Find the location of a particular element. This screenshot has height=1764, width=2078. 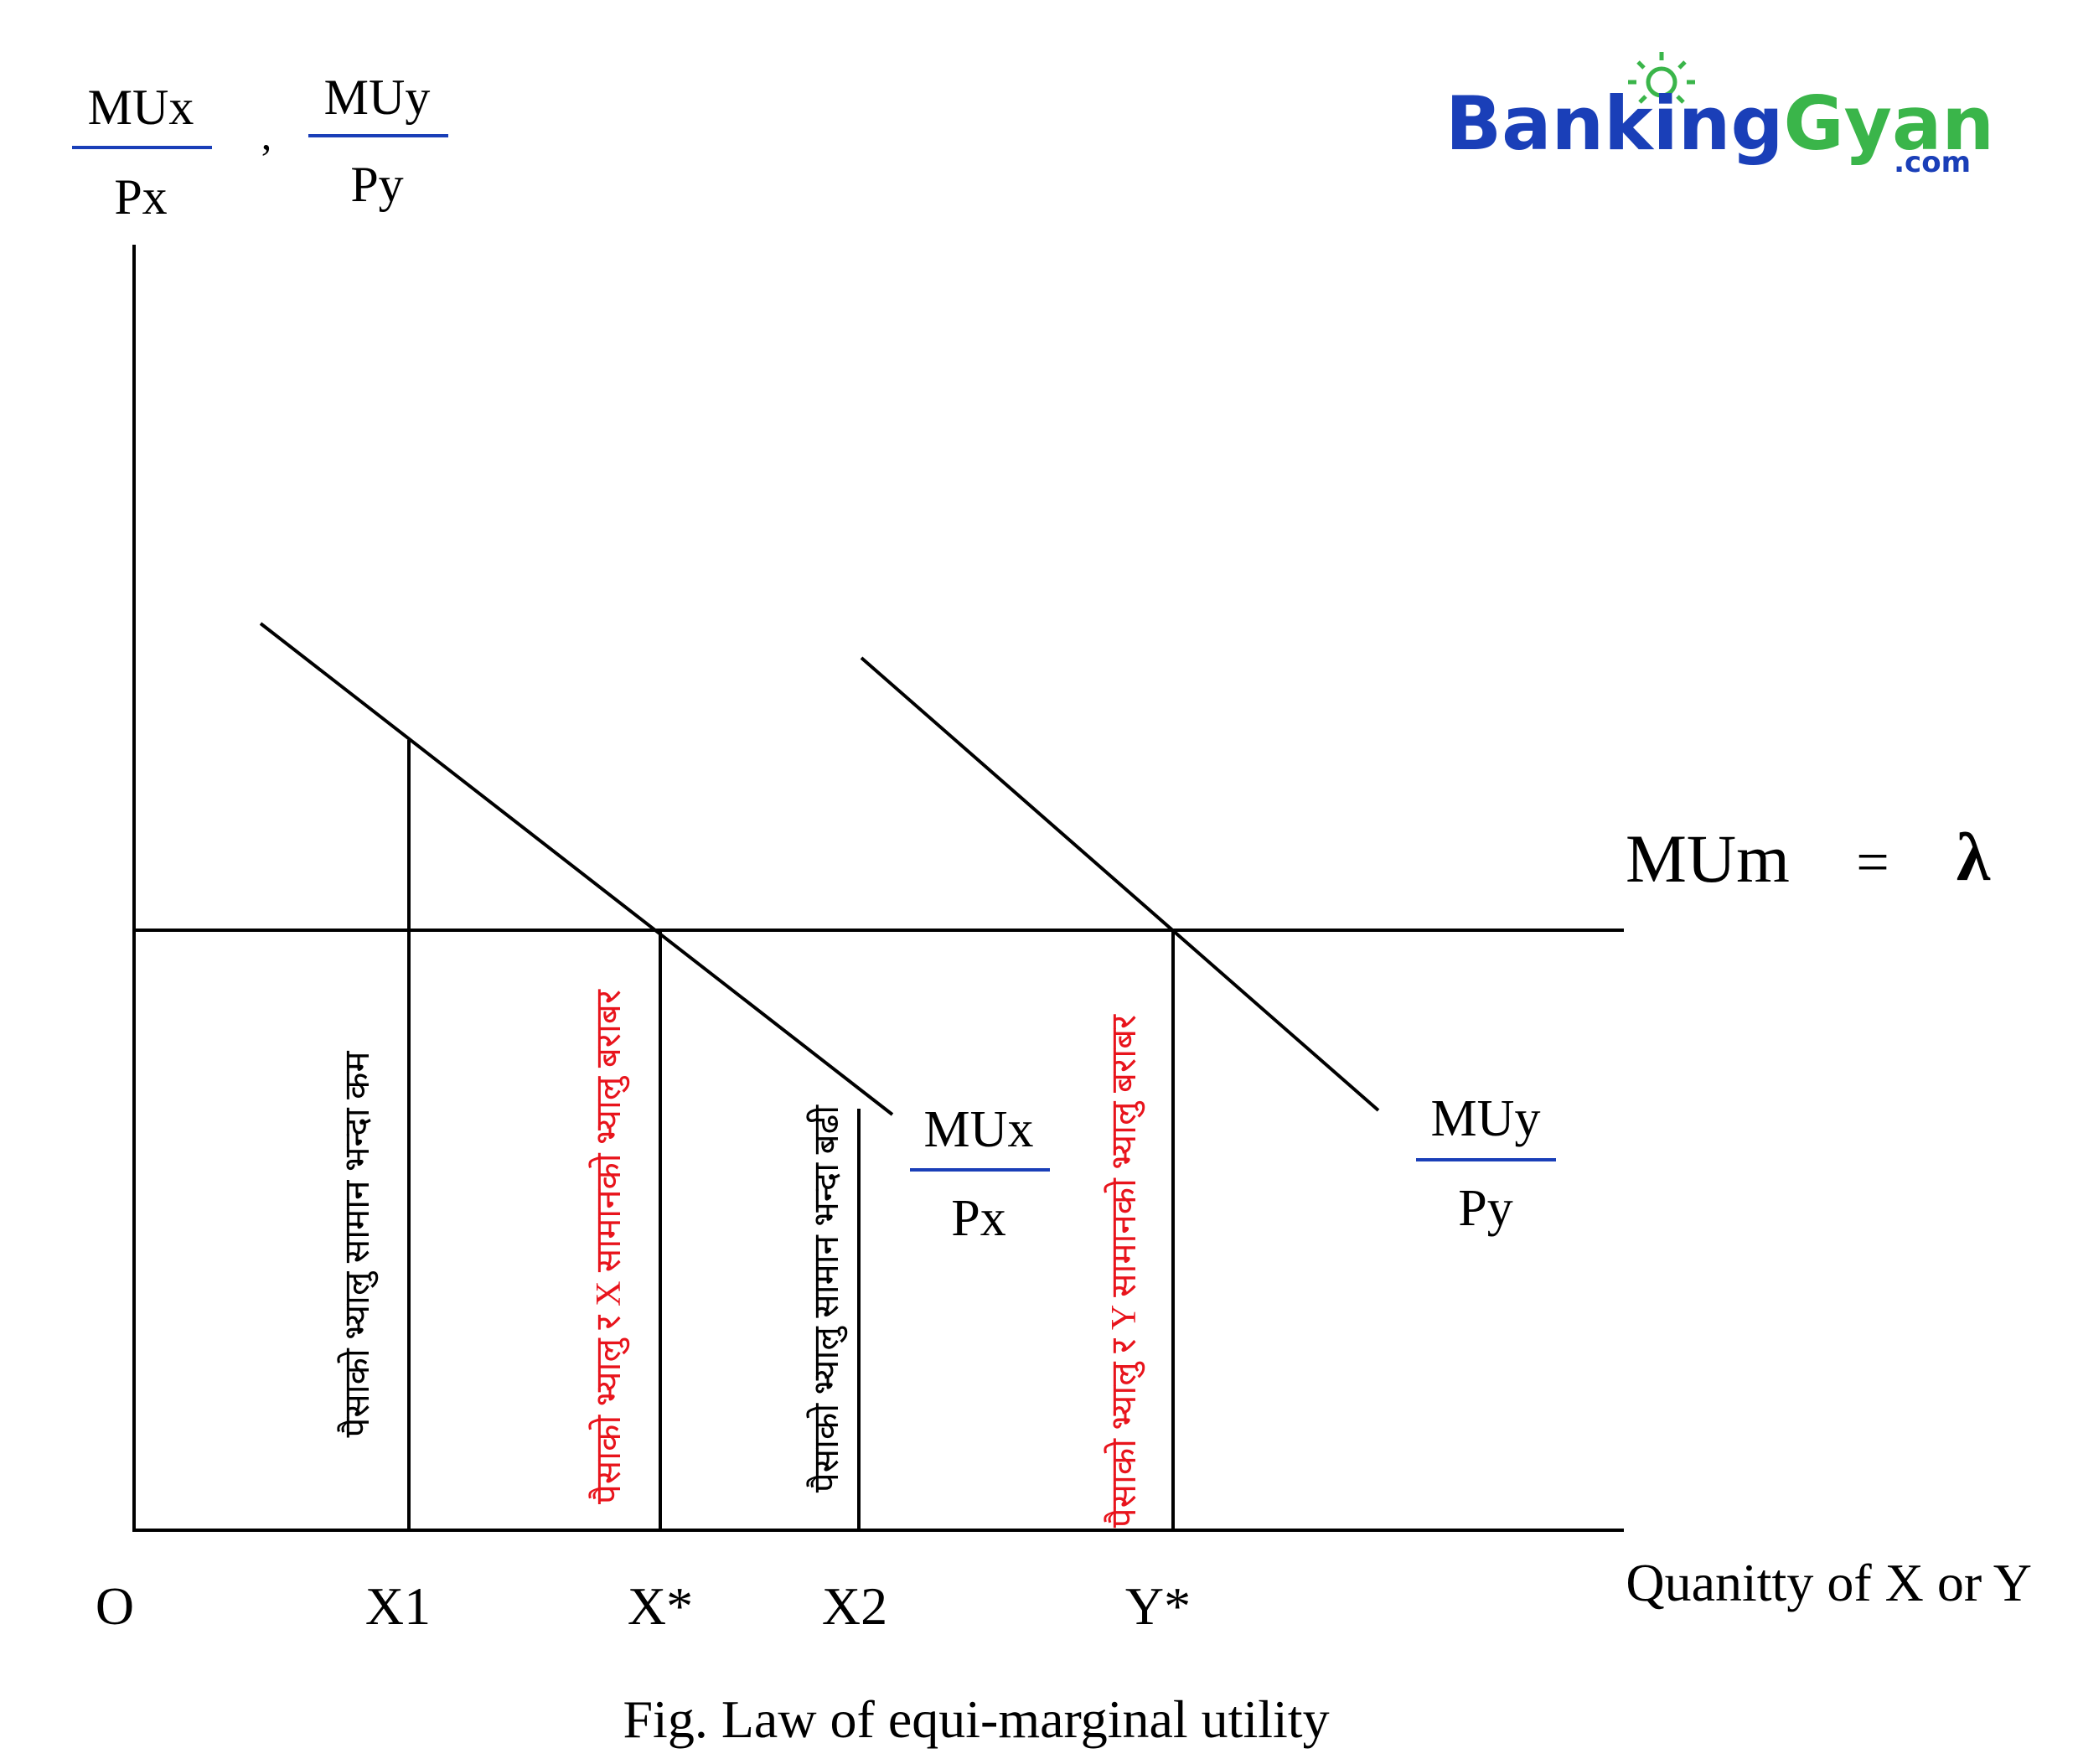

svg-text: BankingGyan is located at coordinates (1720, 123).